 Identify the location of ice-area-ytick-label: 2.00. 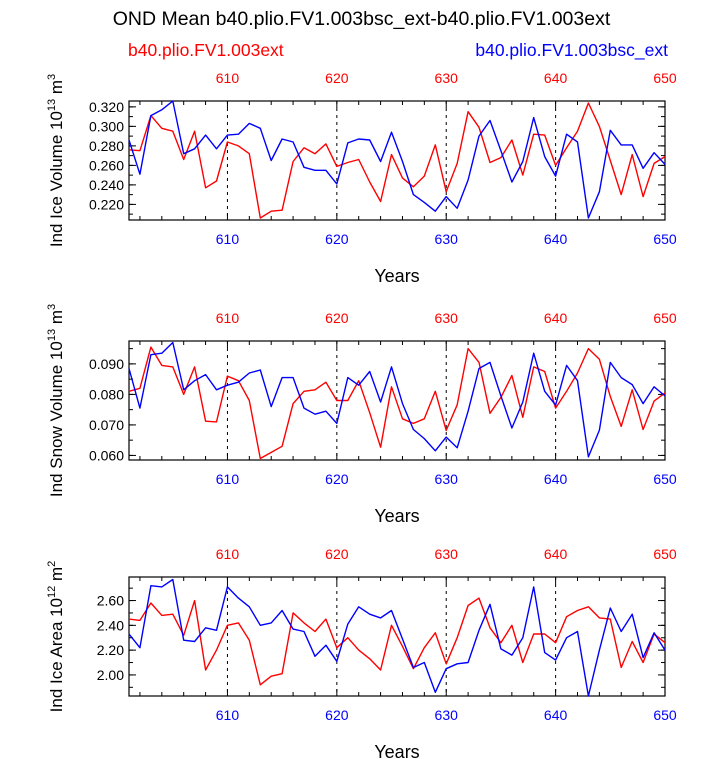
(110, 675).